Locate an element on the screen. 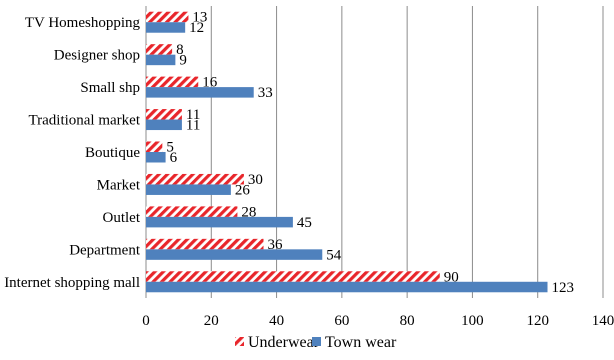 This screenshot has height=360, width=614. category-label: Internet shopping mall is located at coordinates (72, 283).